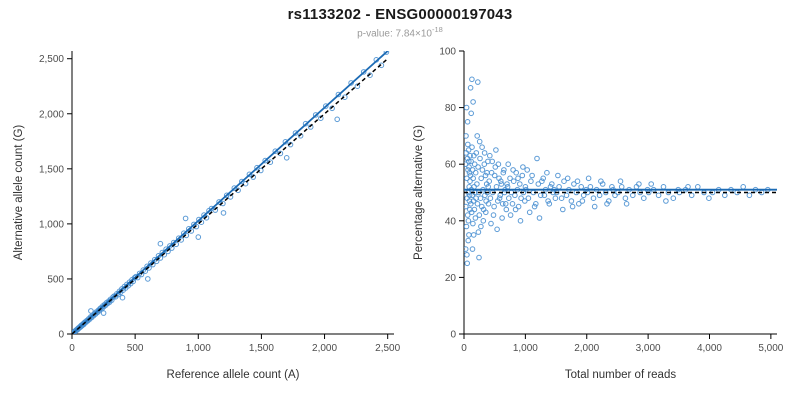  Describe the element at coordinates (376, 34) in the screenshot. I see `pvalue-label: p-value:` at that location.